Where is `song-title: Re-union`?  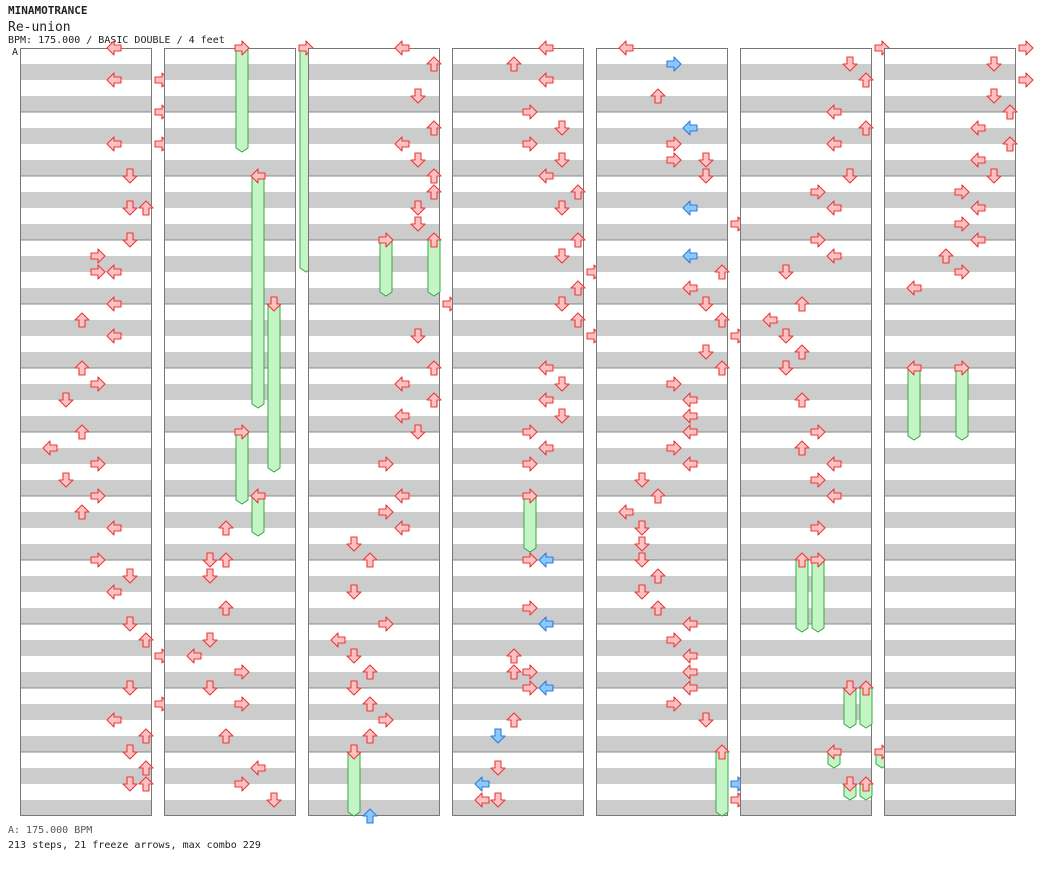 song-title: Re-union is located at coordinates (39, 27).